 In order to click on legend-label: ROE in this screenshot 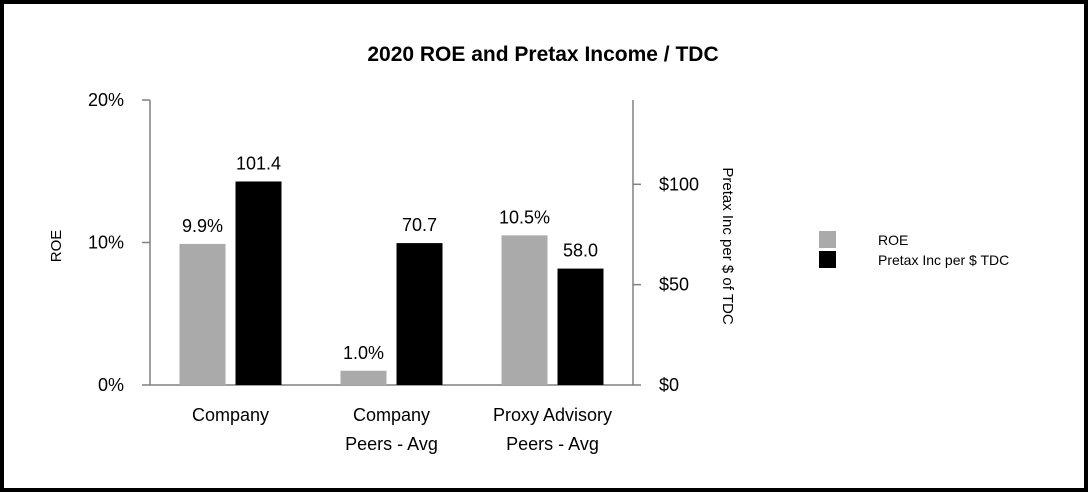, I will do `click(893, 240)`.